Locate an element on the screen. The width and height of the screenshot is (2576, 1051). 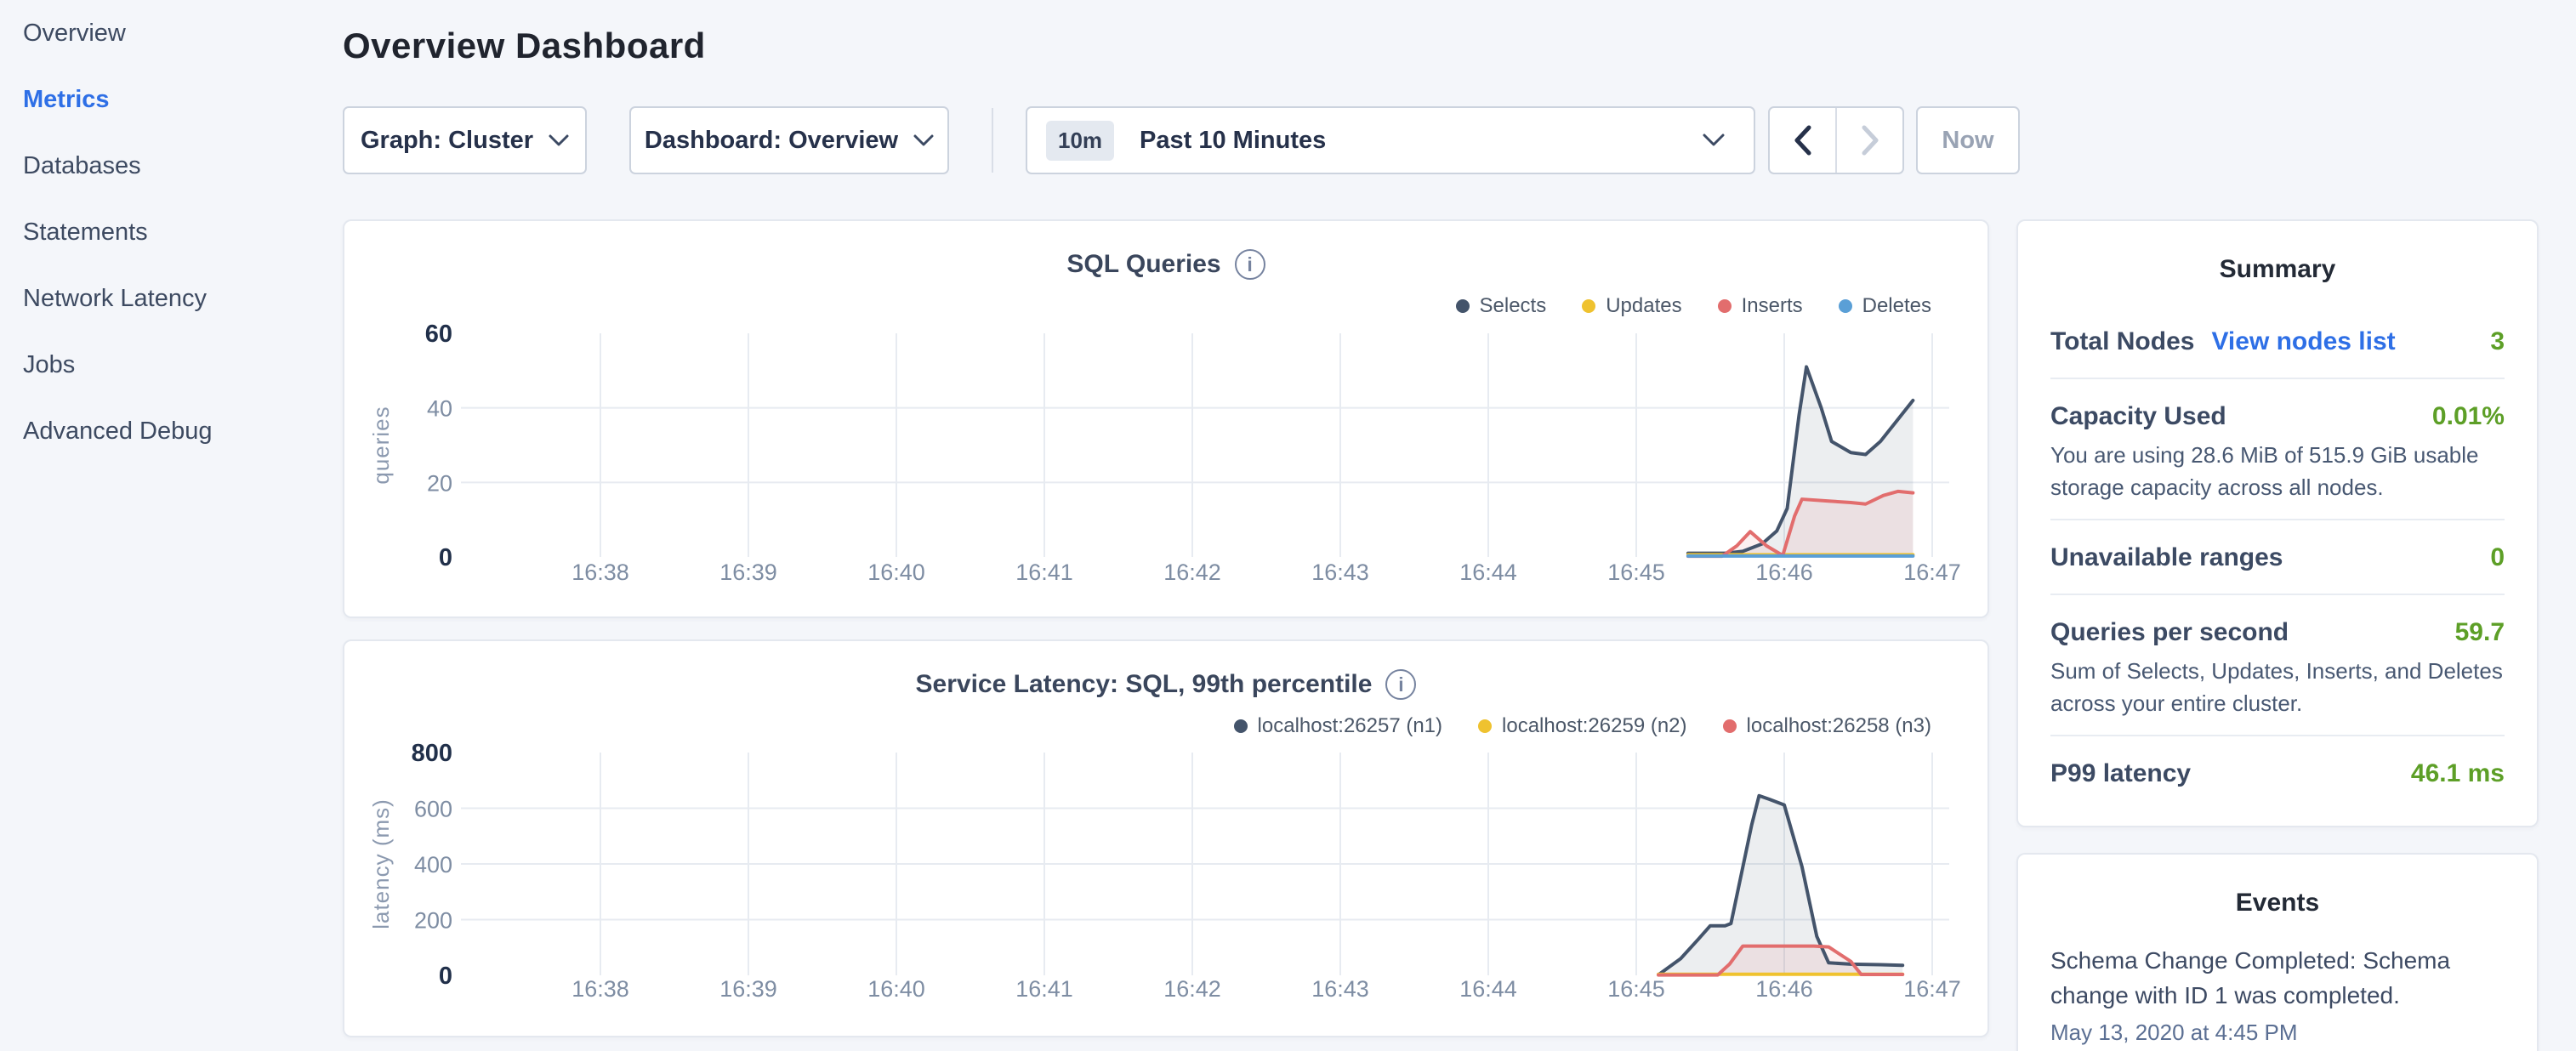
chart-title-row: Service Latency: SQL, 99th percentile i is located at coordinates (1165, 684).